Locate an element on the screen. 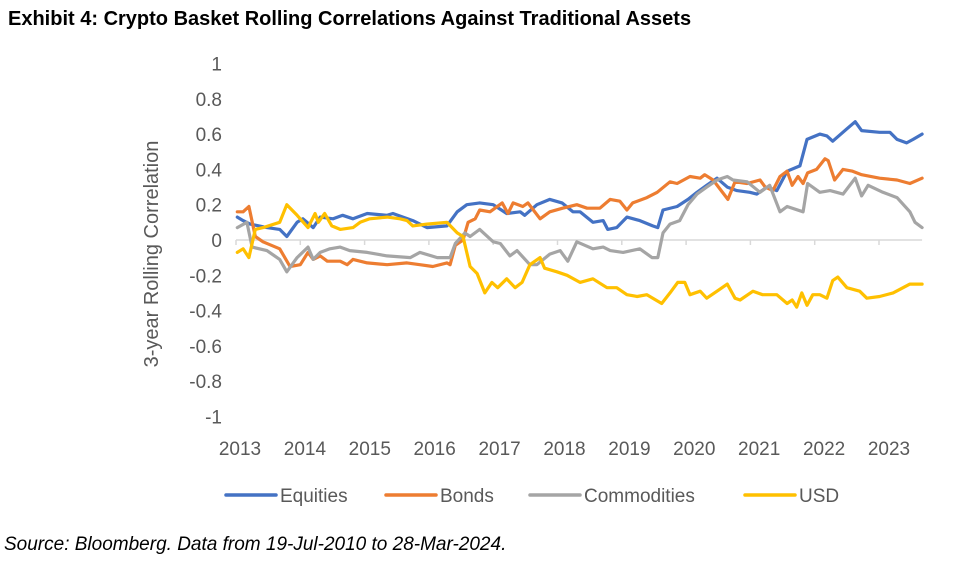  legend-label: Equities is located at coordinates (314, 496).